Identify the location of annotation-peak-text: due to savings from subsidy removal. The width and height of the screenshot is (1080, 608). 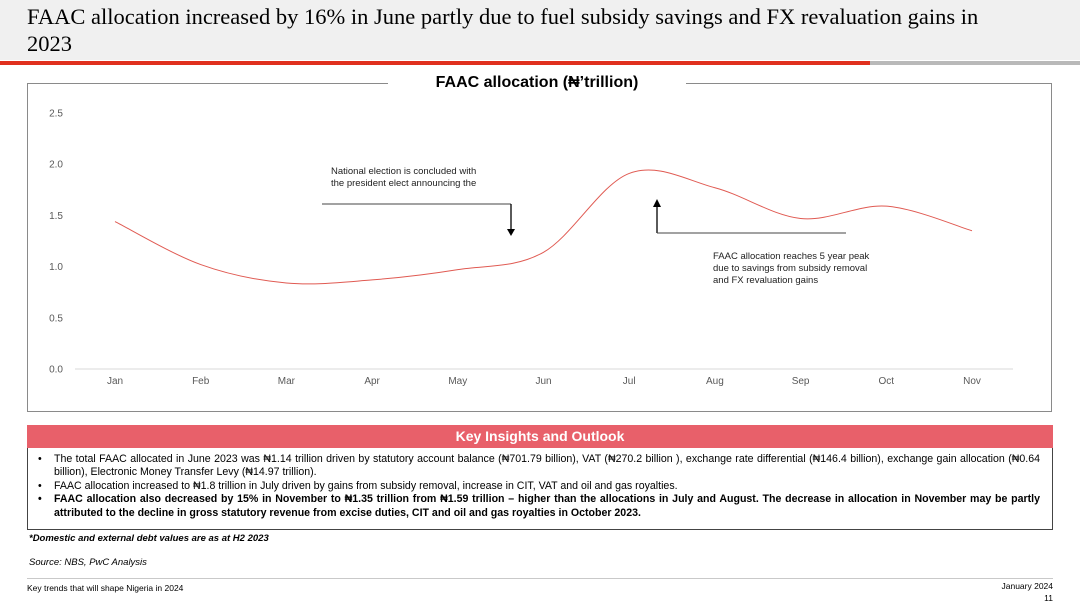
(790, 268).